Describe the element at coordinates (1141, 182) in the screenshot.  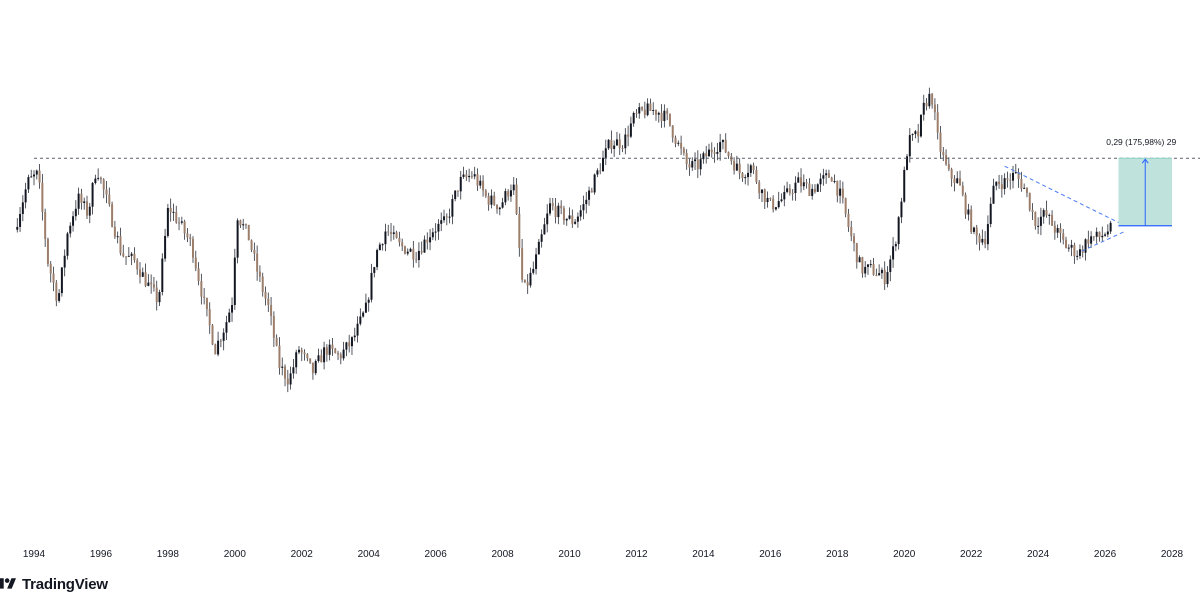
I see `price-range-measure: 0,29 (175,98%) 29` at that location.